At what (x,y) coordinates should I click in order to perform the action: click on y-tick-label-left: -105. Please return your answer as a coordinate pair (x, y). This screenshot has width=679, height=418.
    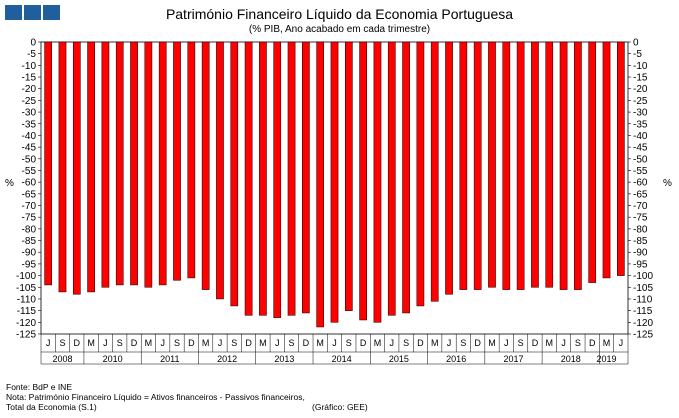
    Looking at the image, I should click on (26, 288).